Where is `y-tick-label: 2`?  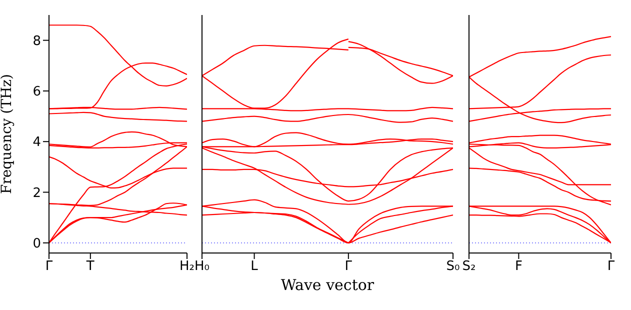 y-tick-label: 2 is located at coordinates (36, 193).